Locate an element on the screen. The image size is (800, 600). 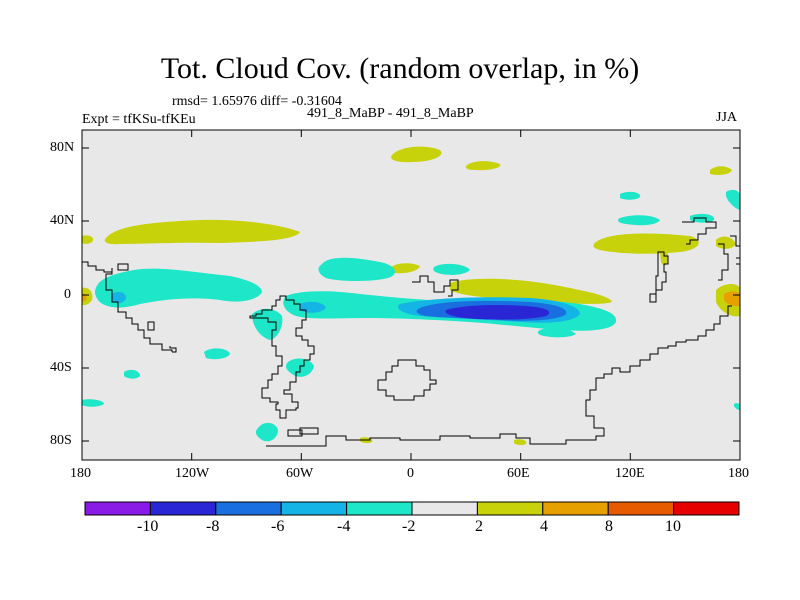
neg-mid-patch is located at coordinates (119, 297).